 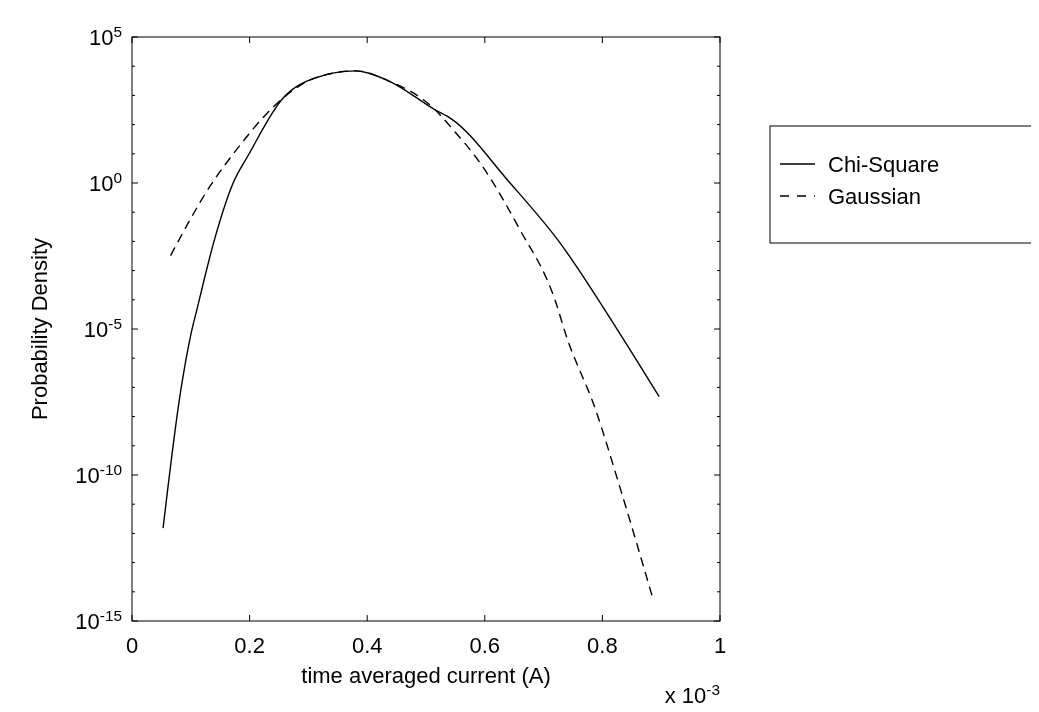 I want to click on y-tick-label: 10$^{-15}$, so click(x=98, y=620).